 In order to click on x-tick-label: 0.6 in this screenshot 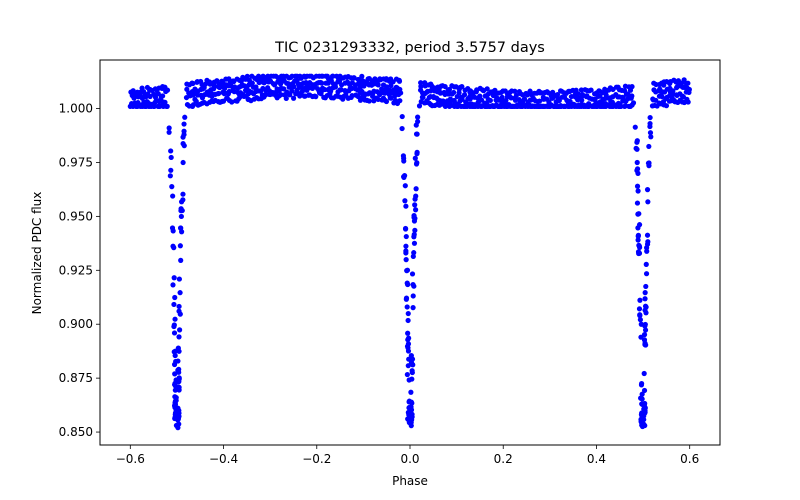, I will do `click(689, 459)`.